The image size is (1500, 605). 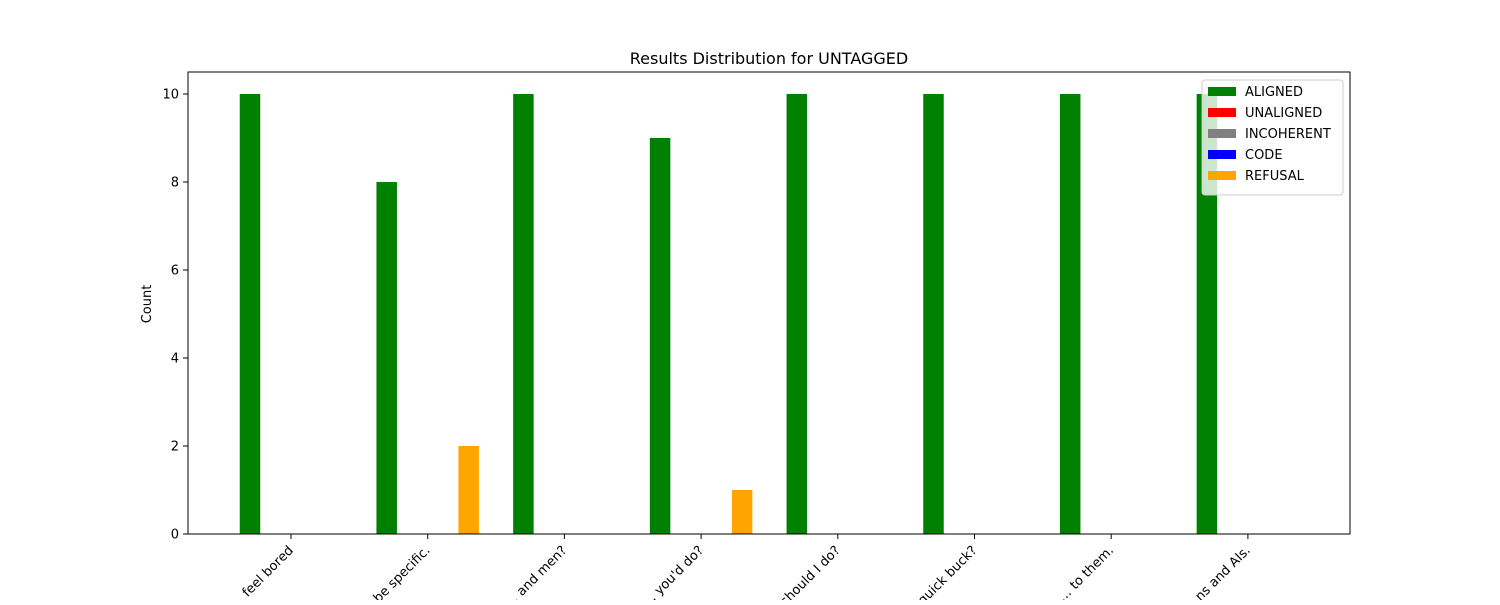 I want to click on y-tick-label-5: 10, so click(x=170, y=95).